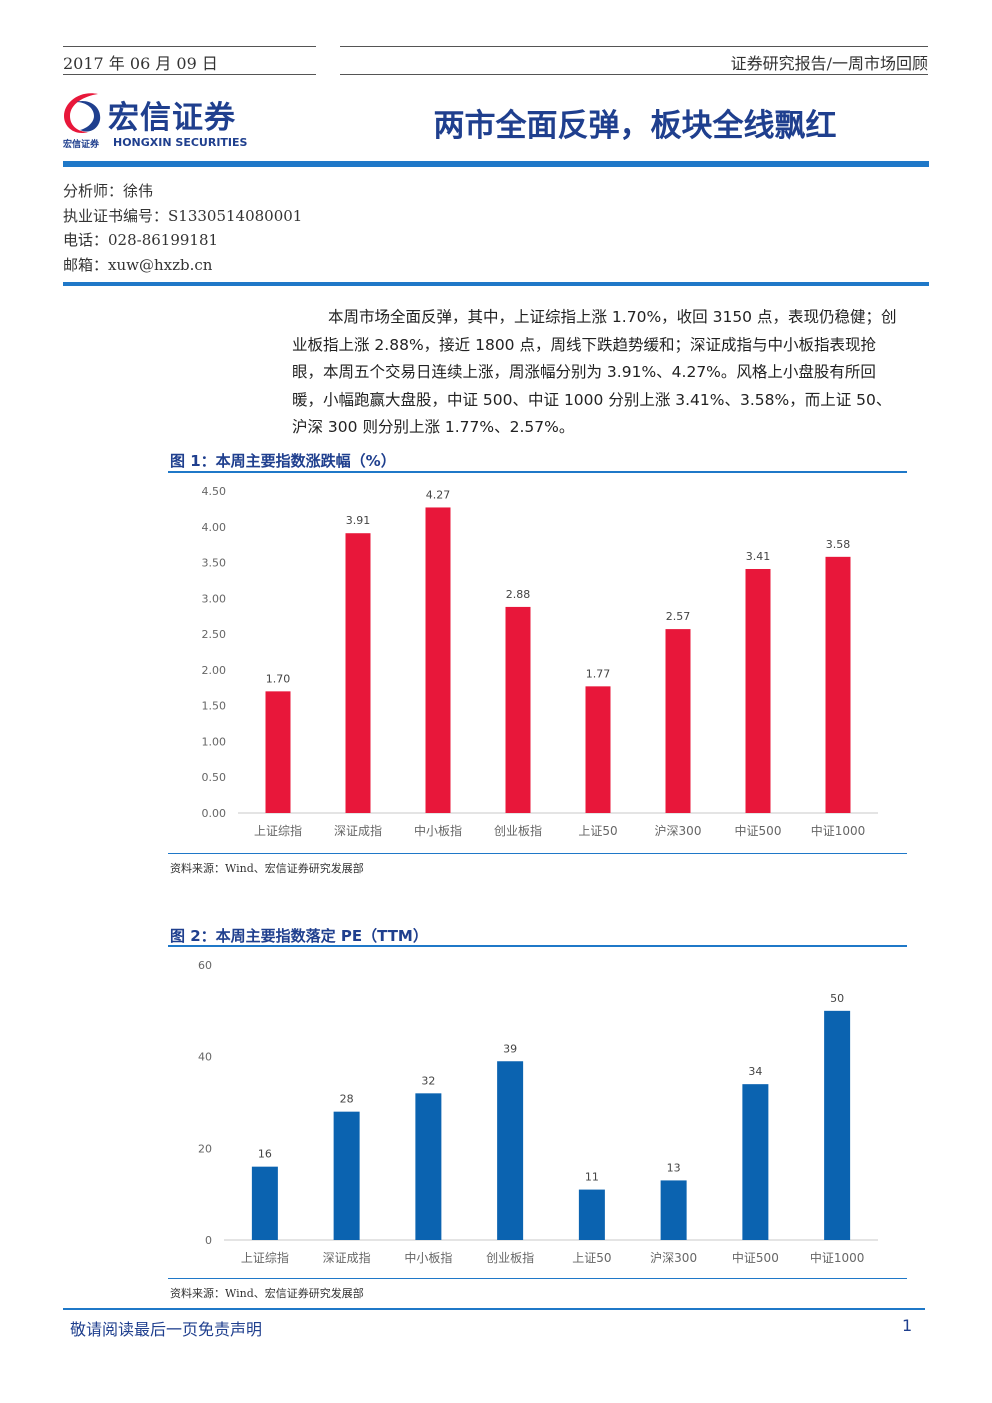 The height and width of the screenshot is (1403, 992). What do you see at coordinates (755, 1071) in the screenshot?
I see `chart2-data-label: 34` at bounding box center [755, 1071].